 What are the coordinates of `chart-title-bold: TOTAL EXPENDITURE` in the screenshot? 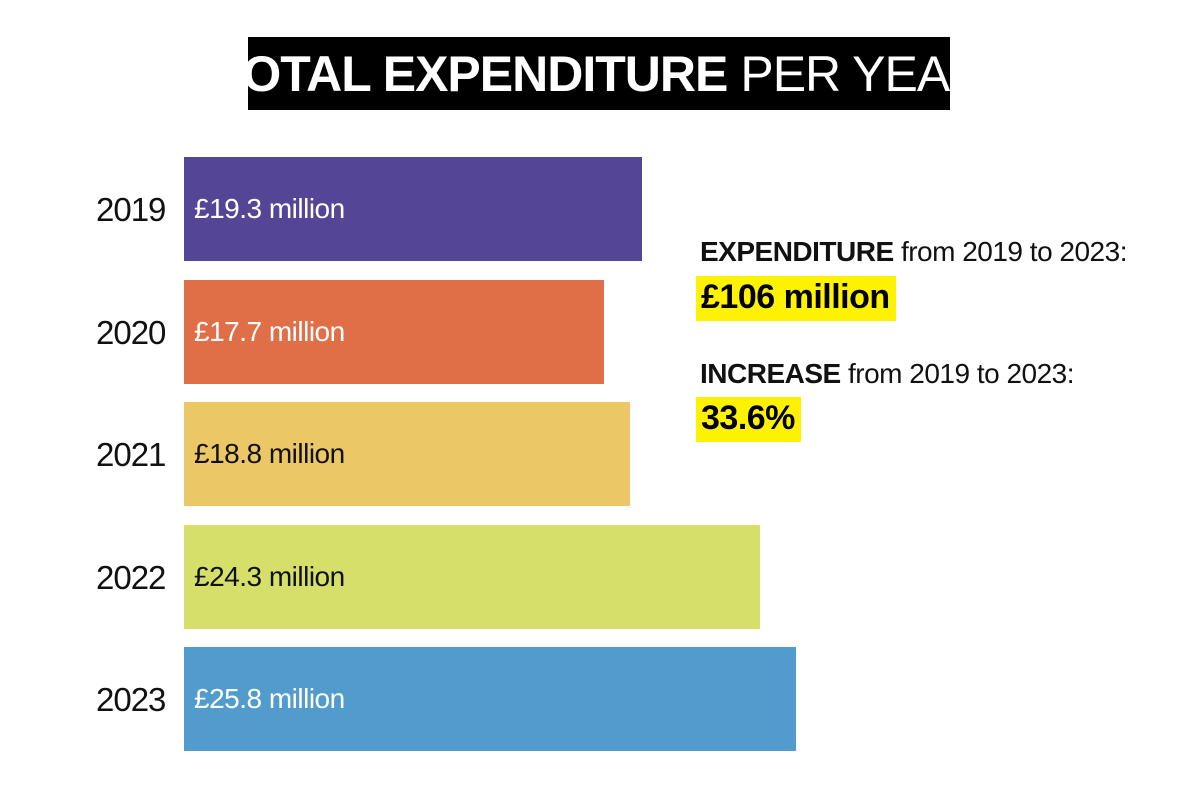 It's located at (471, 73).